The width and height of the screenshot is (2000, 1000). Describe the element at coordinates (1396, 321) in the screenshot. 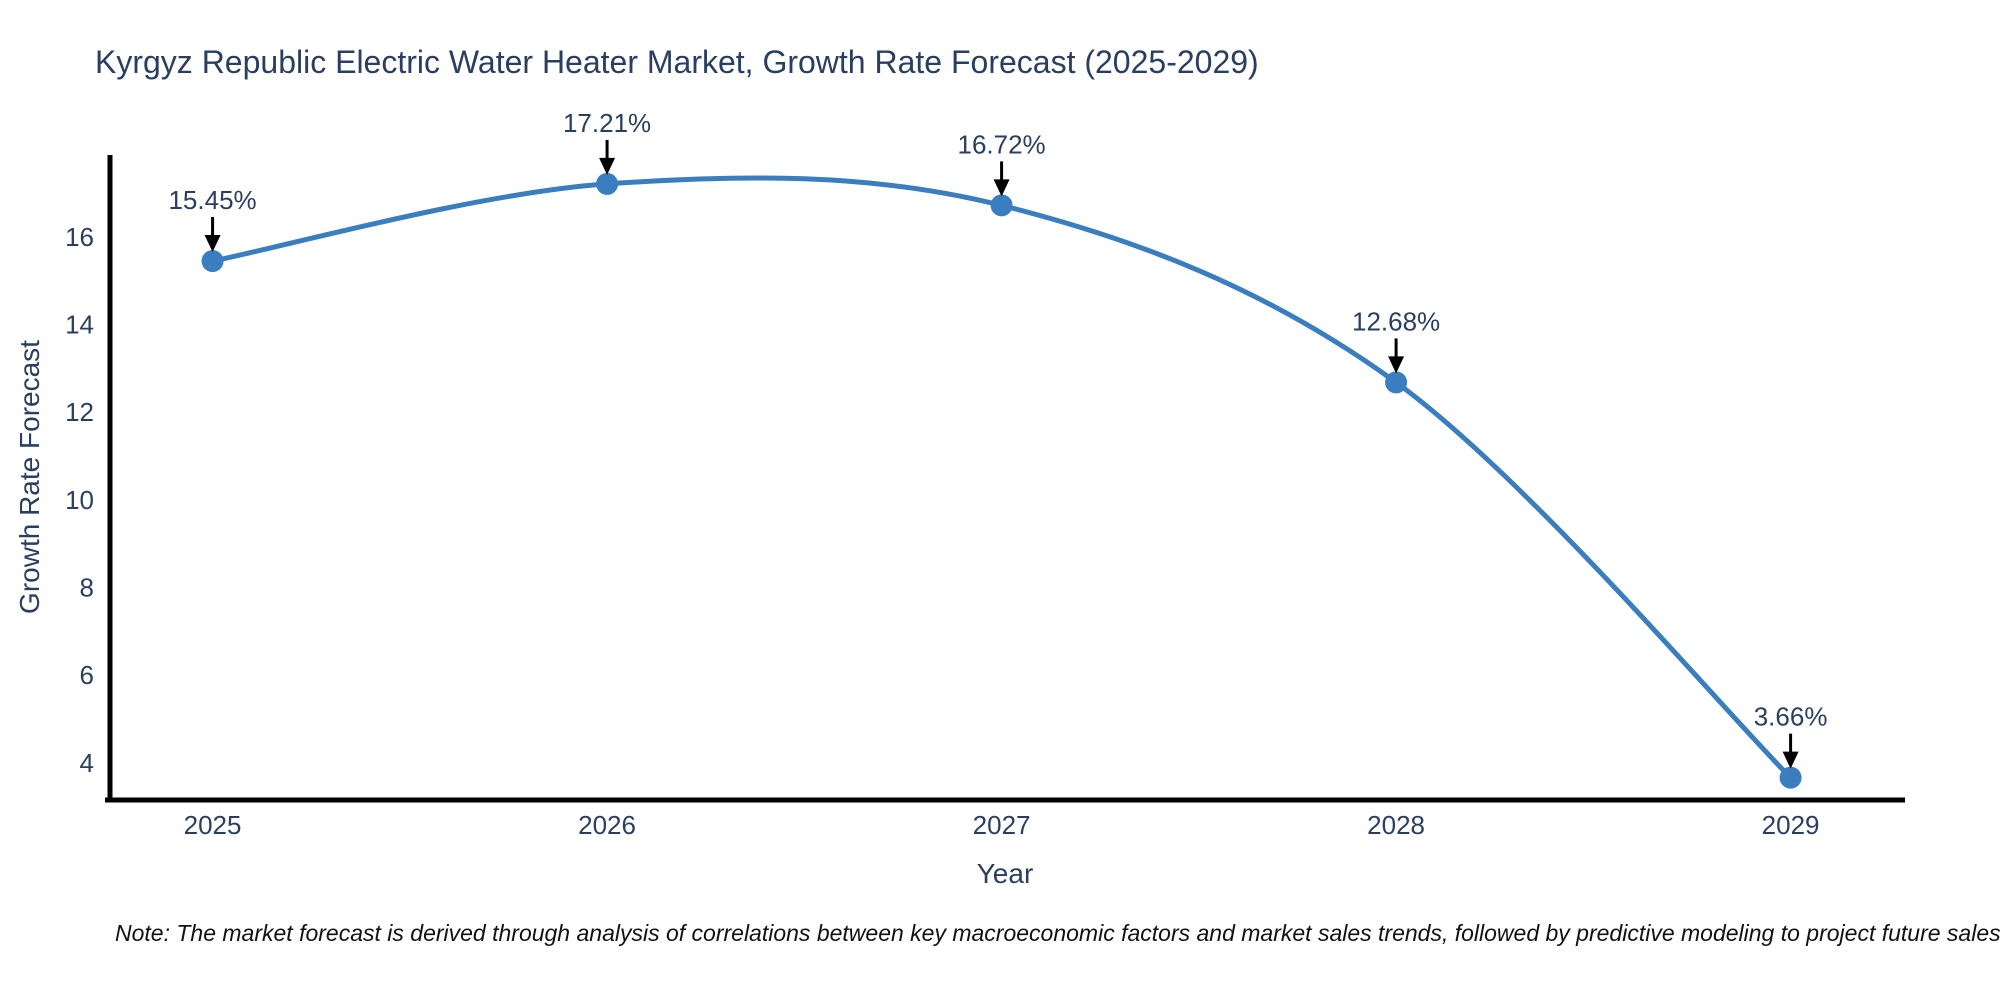

I see `annotation-label-2028: 12.68%` at that location.